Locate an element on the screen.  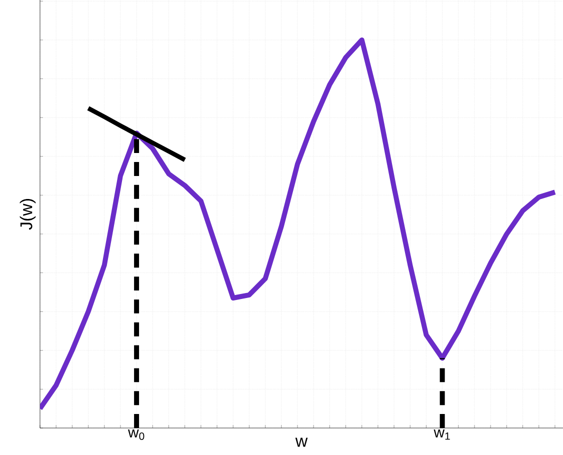
x-axis-title: w is located at coordinates (301, 442).